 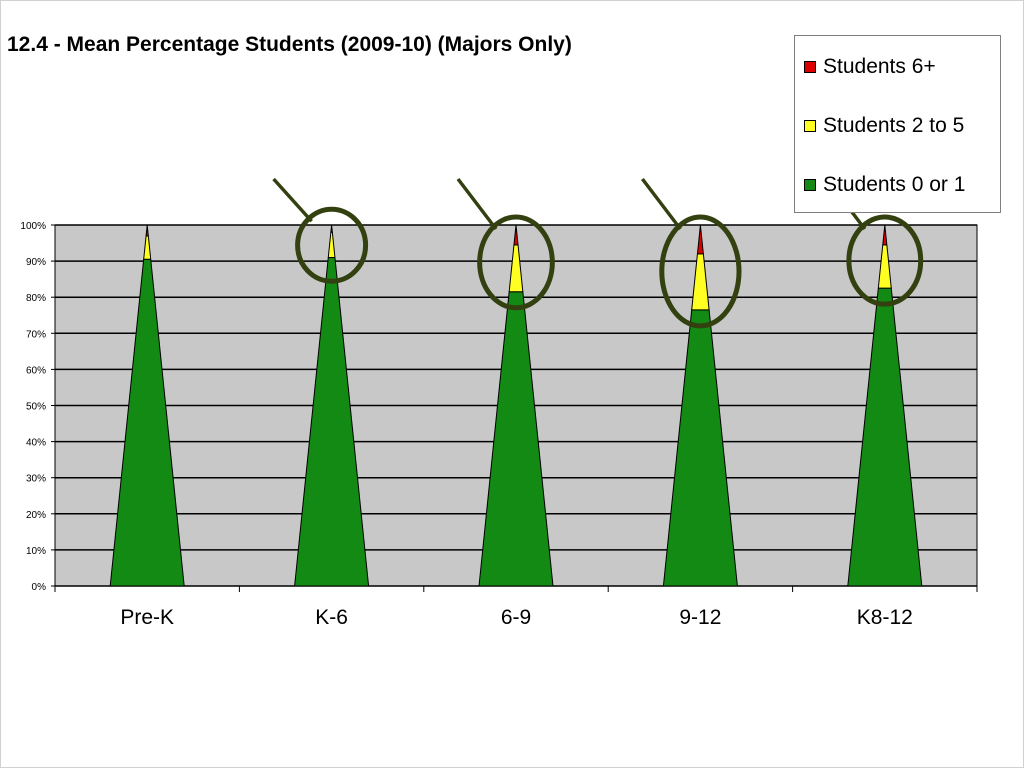 What do you see at coordinates (516, 617) in the screenshot?
I see `x-tick-label: 6-9` at bounding box center [516, 617].